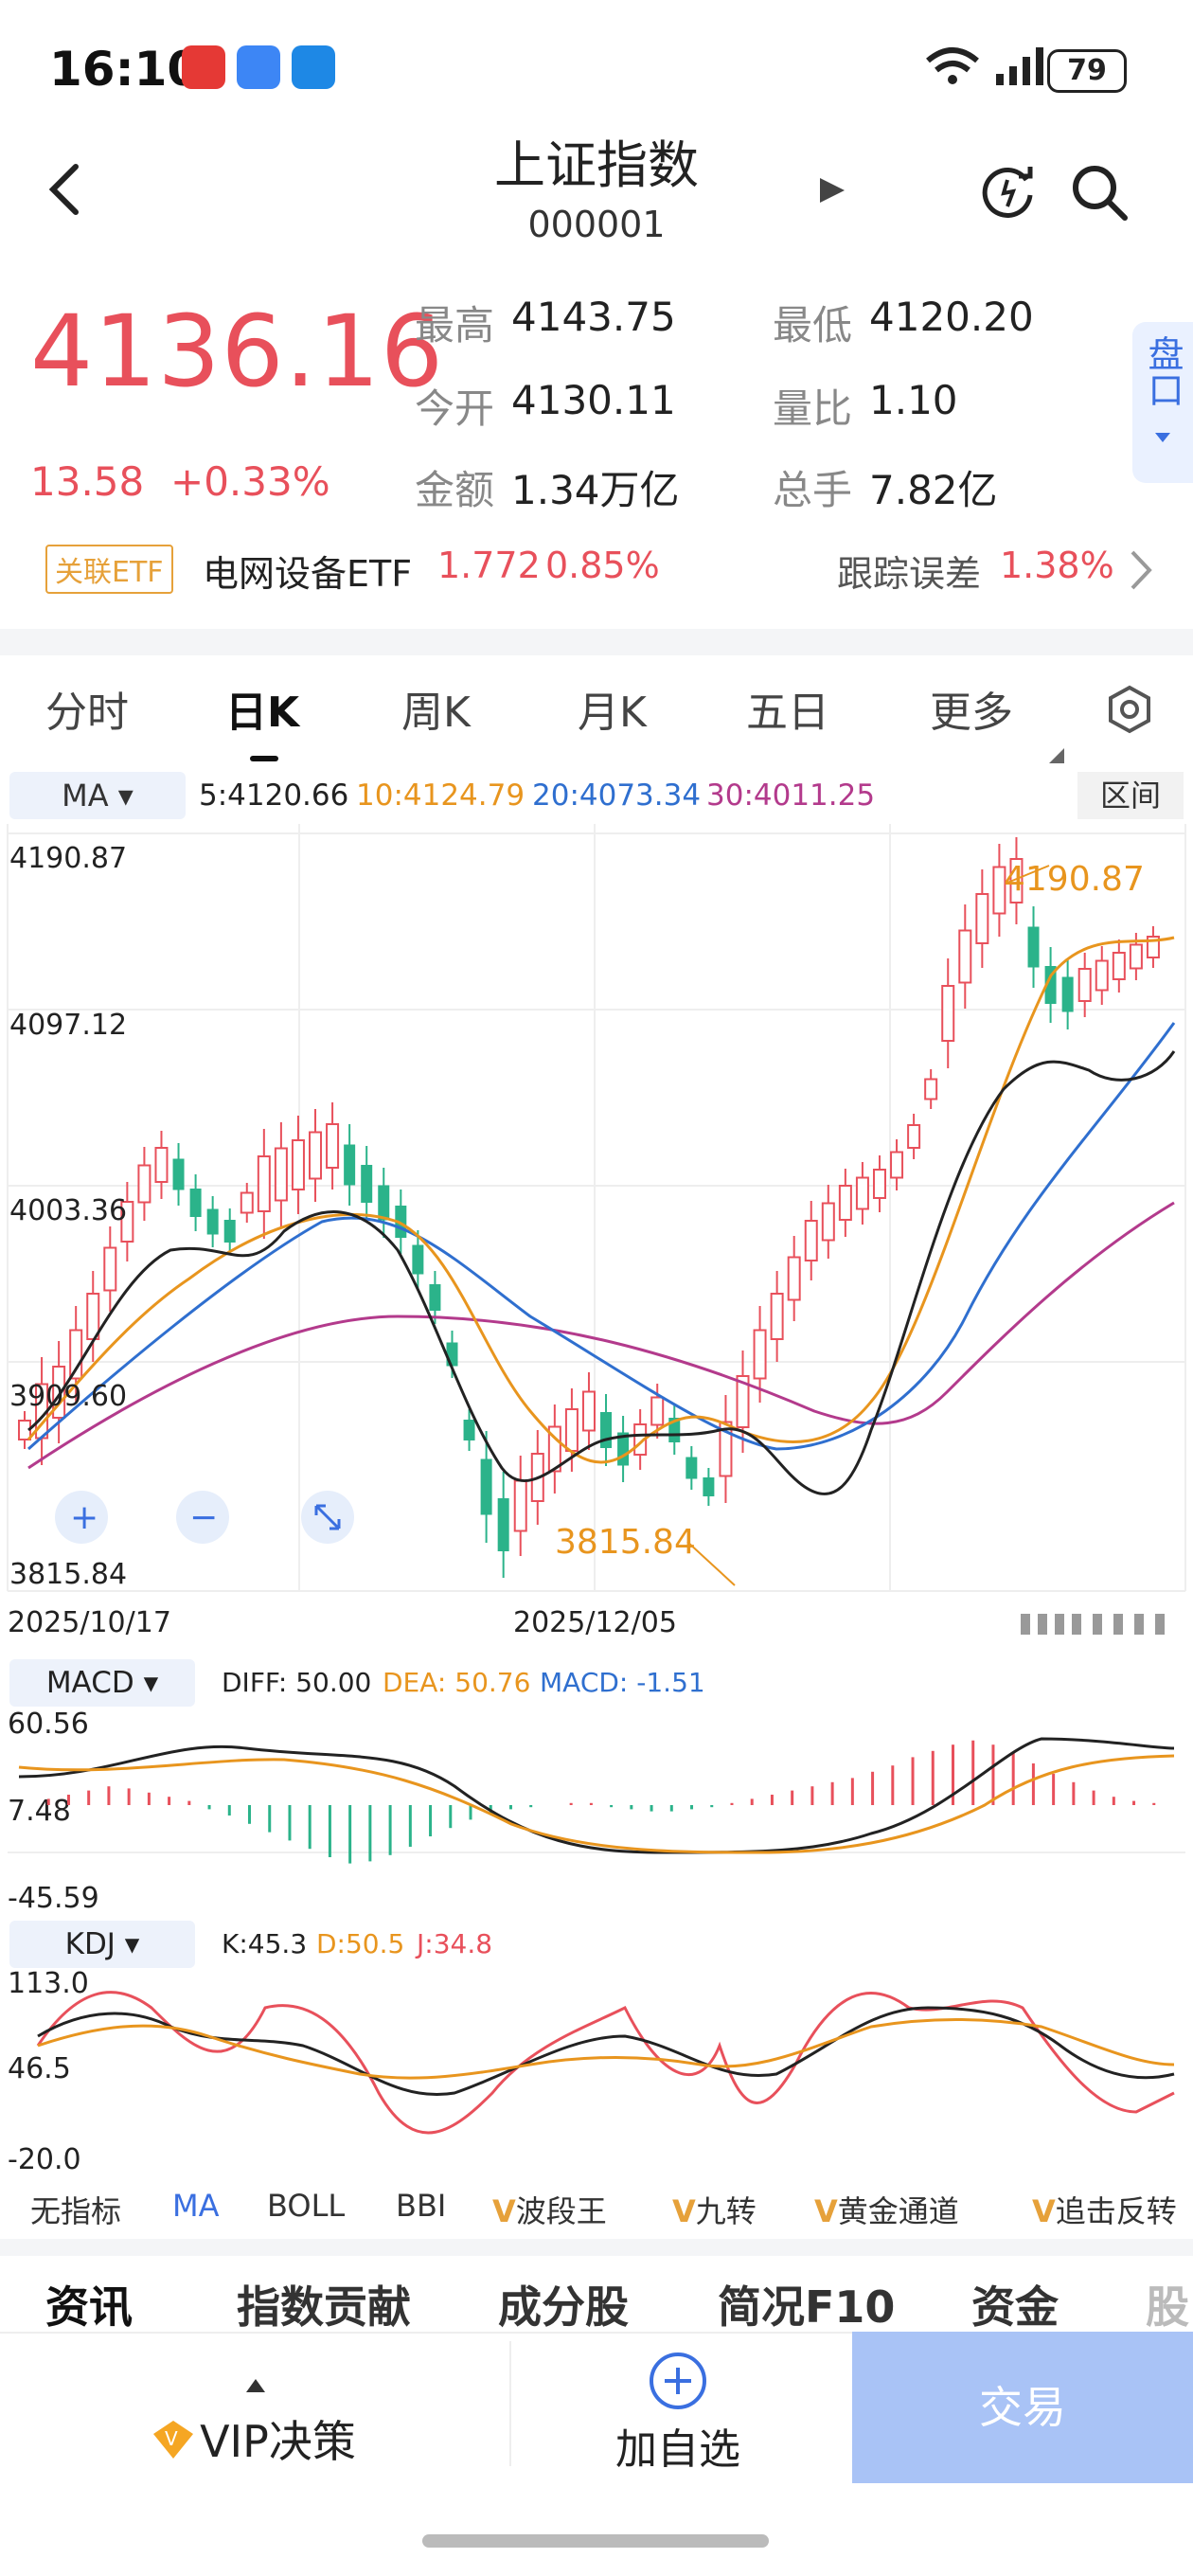 The width and height of the screenshot is (1193, 2576). I want to click on tab-constituents: 成分股, so click(563, 2307).